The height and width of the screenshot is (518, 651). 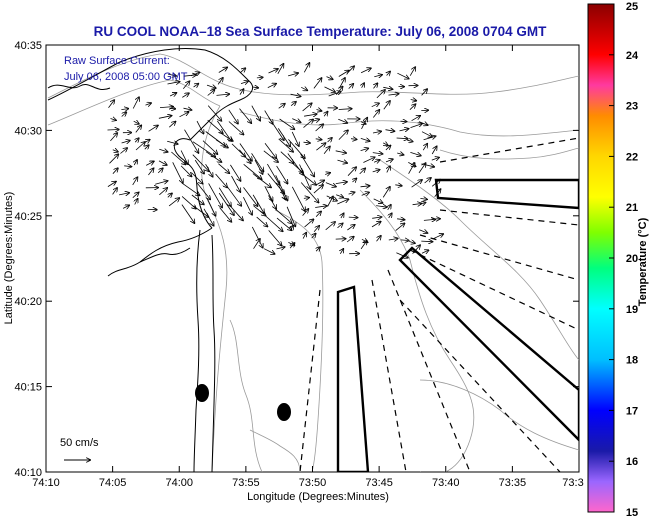 What do you see at coordinates (79, 443) in the screenshot?
I see `scale-label: 50 cm/s` at bounding box center [79, 443].